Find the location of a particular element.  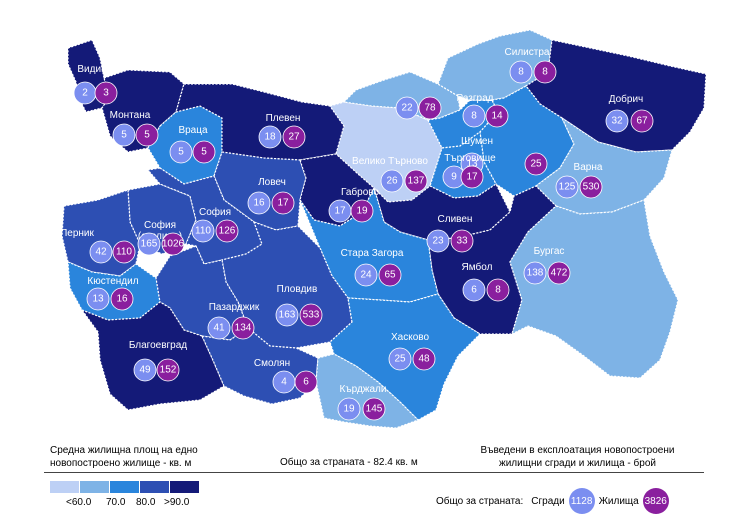

buildings-value: 16 is located at coordinates (259, 203).